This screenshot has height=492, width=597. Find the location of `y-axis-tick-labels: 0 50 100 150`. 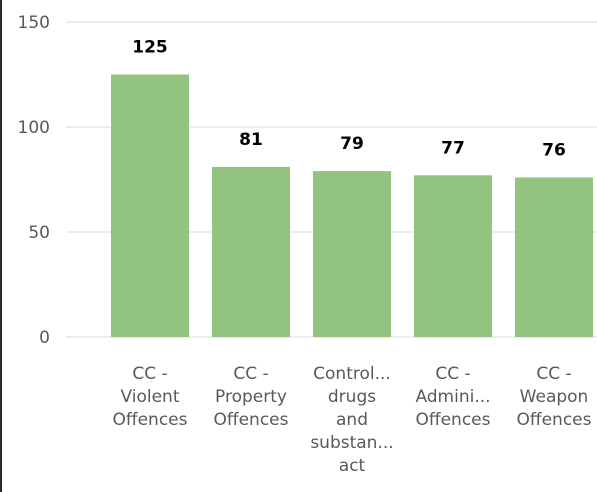

y-axis-tick-labels: 0 50 100 150 is located at coordinates (34, 180).